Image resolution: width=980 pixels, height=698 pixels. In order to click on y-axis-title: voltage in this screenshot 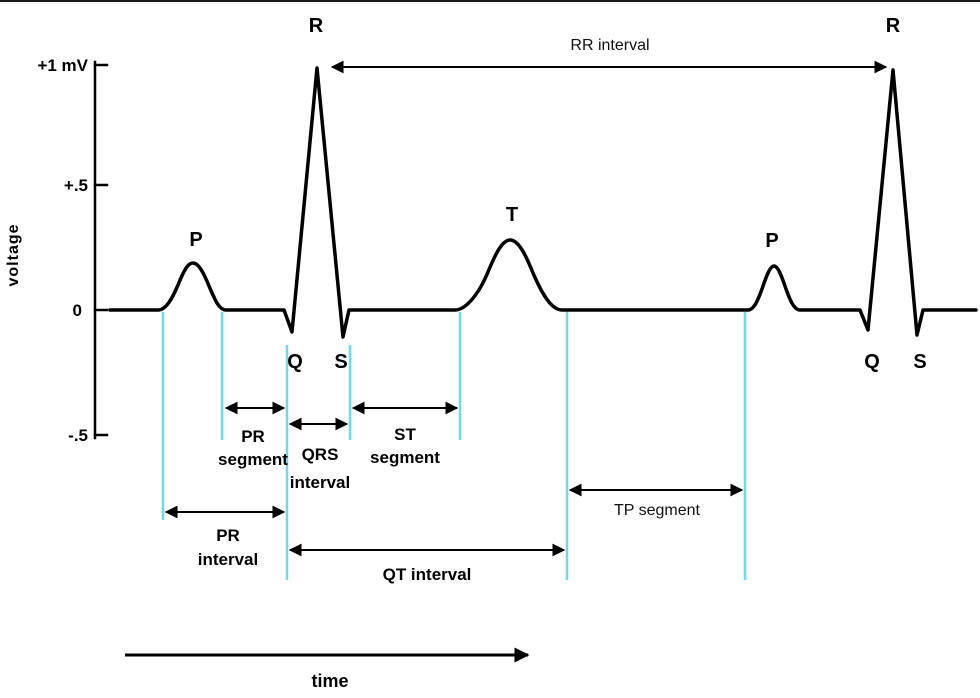, I will do `click(13, 254)`.